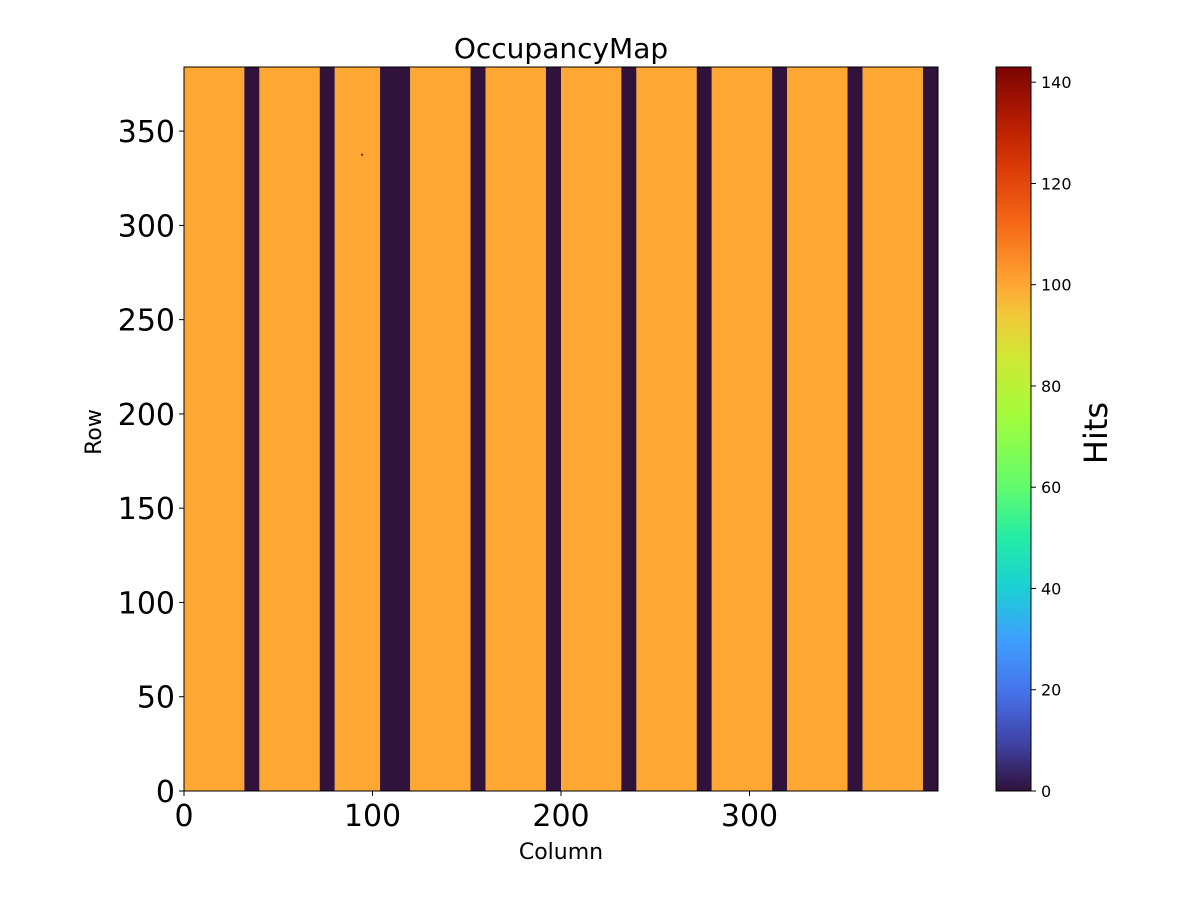  Describe the element at coordinates (1051, 487) in the screenshot. I see `colorbar-tick-label: 60` at that location.